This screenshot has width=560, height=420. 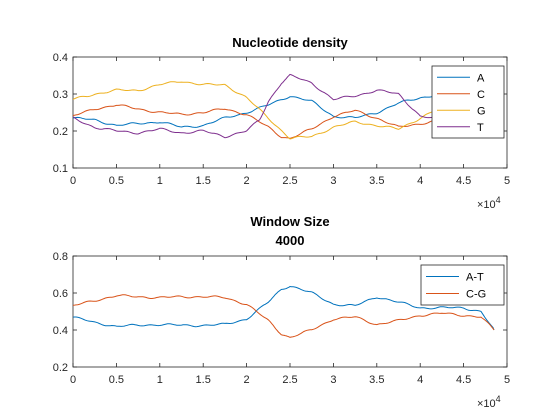 I want to click on chart-title: Window Size, so click(x=289, y=221).